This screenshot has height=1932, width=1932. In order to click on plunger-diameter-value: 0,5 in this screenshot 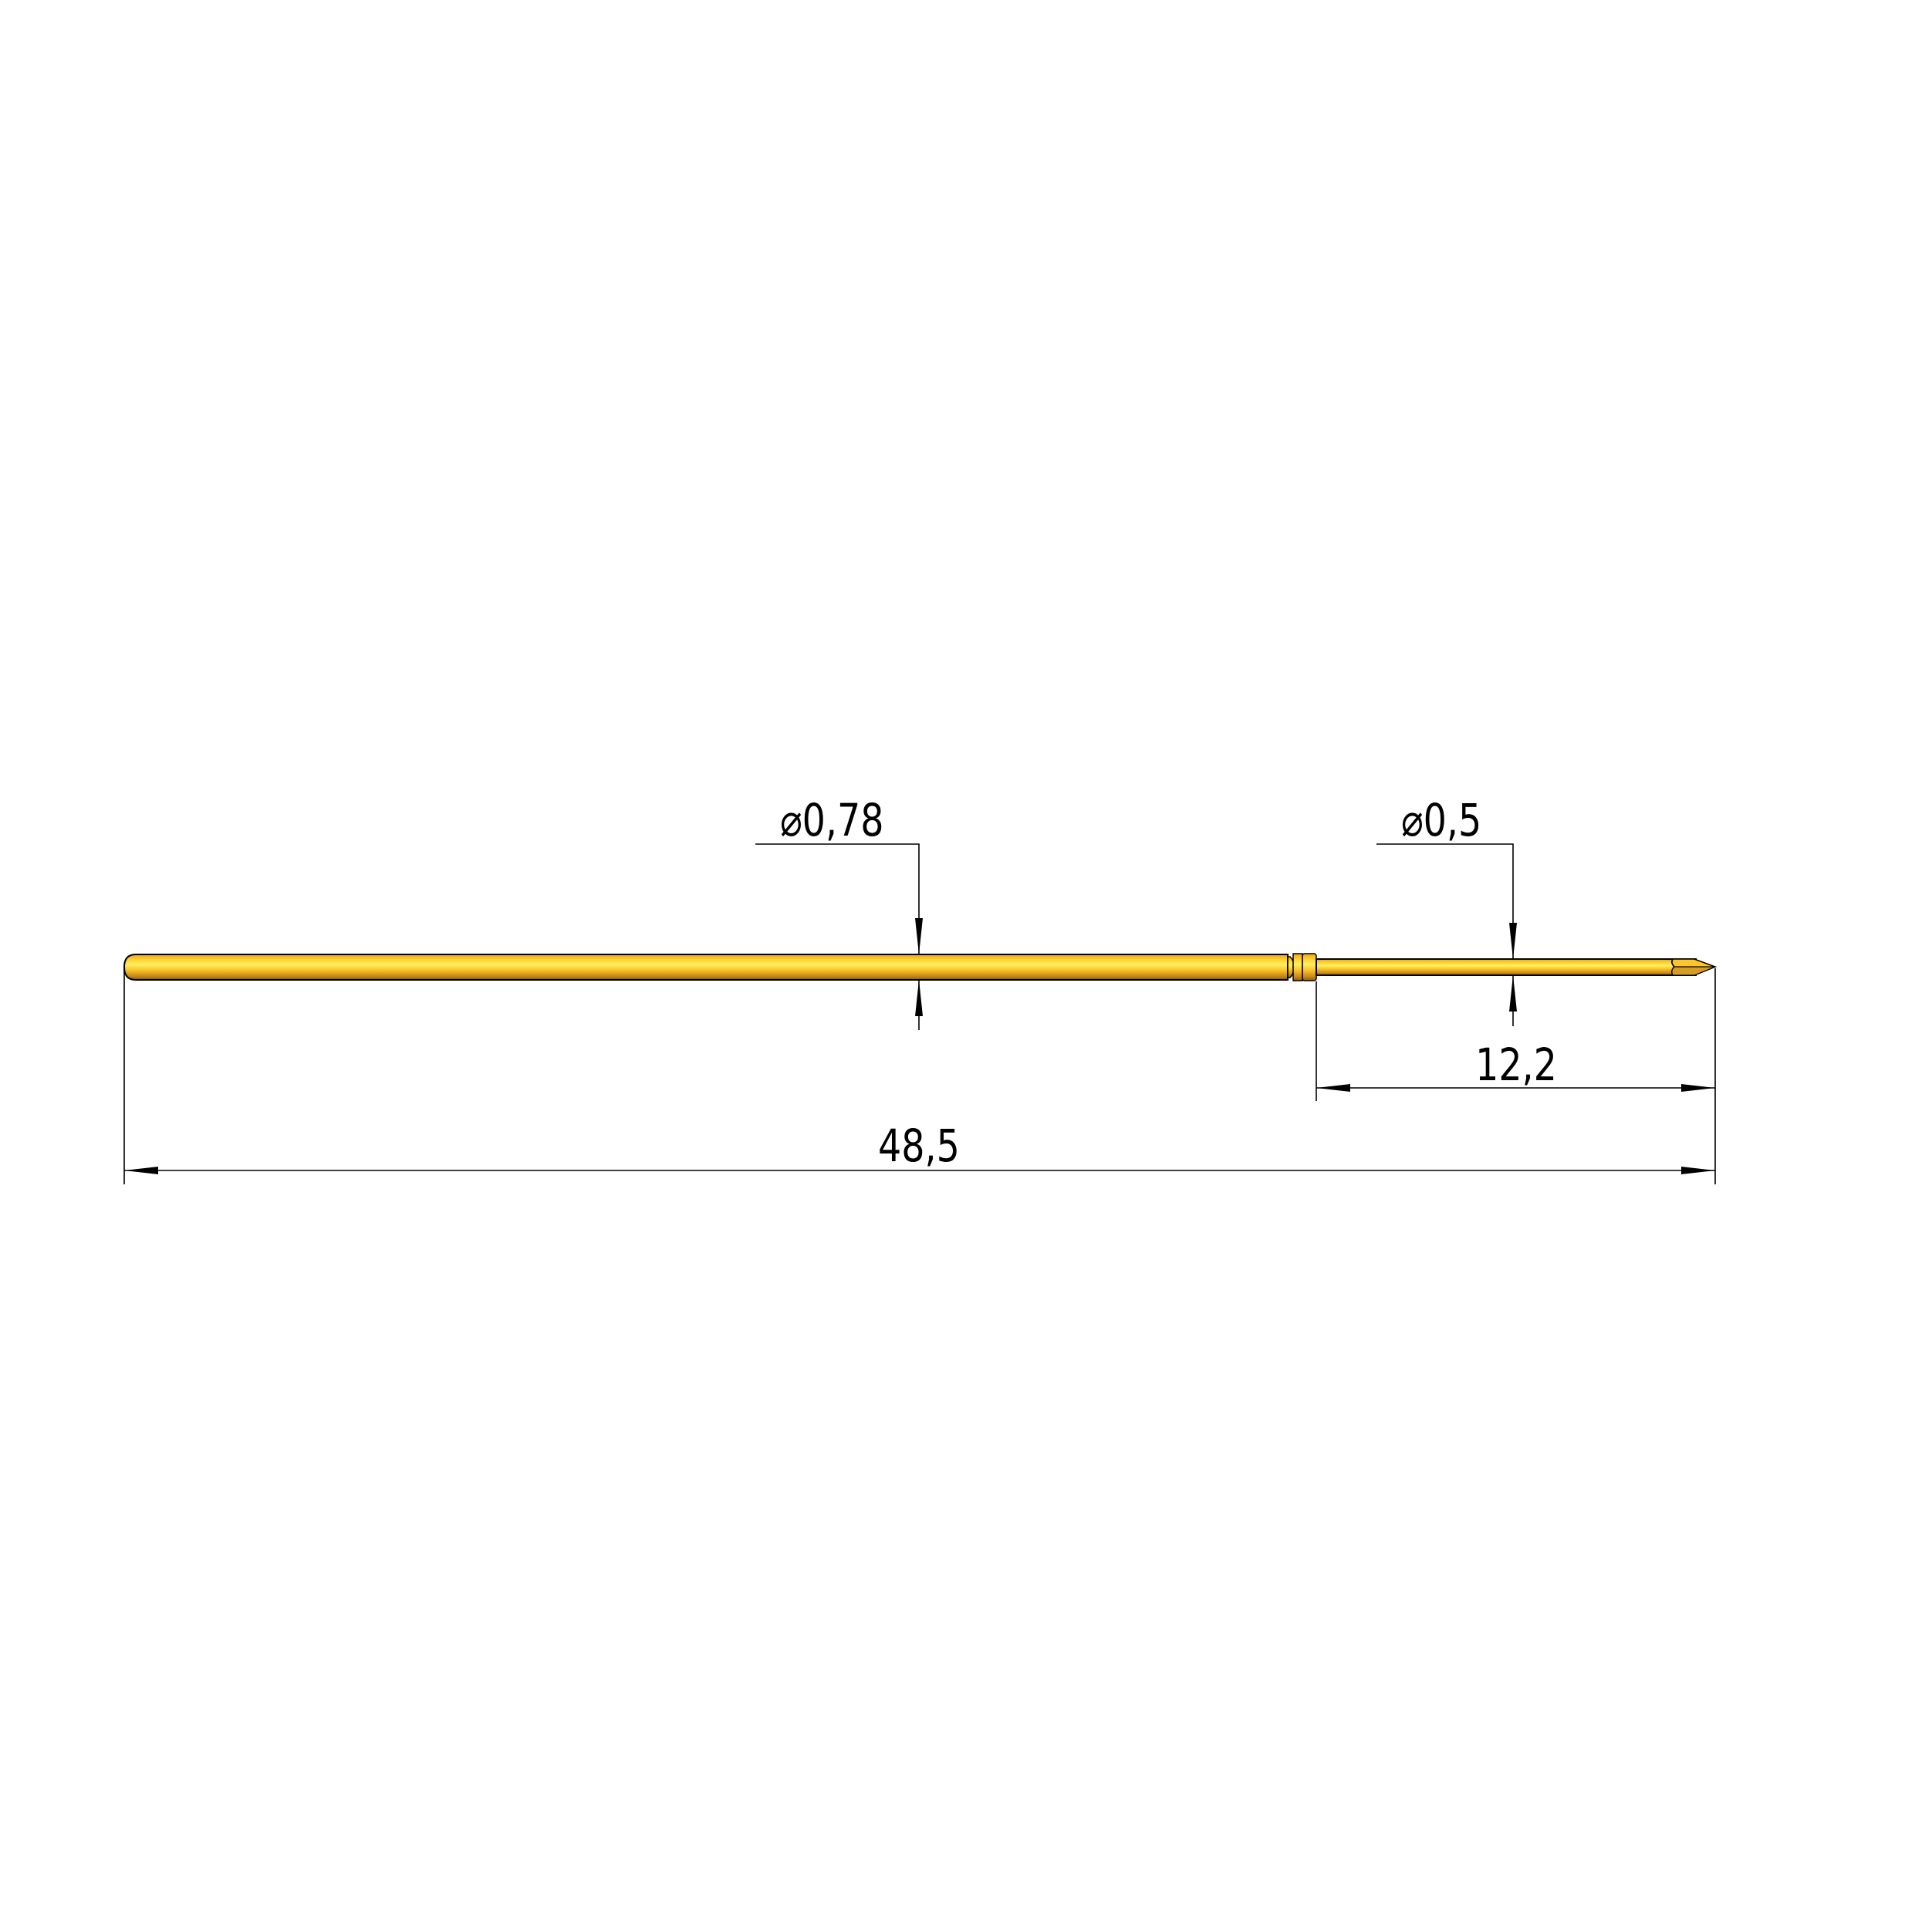, I will do `click(1453, 820)`.